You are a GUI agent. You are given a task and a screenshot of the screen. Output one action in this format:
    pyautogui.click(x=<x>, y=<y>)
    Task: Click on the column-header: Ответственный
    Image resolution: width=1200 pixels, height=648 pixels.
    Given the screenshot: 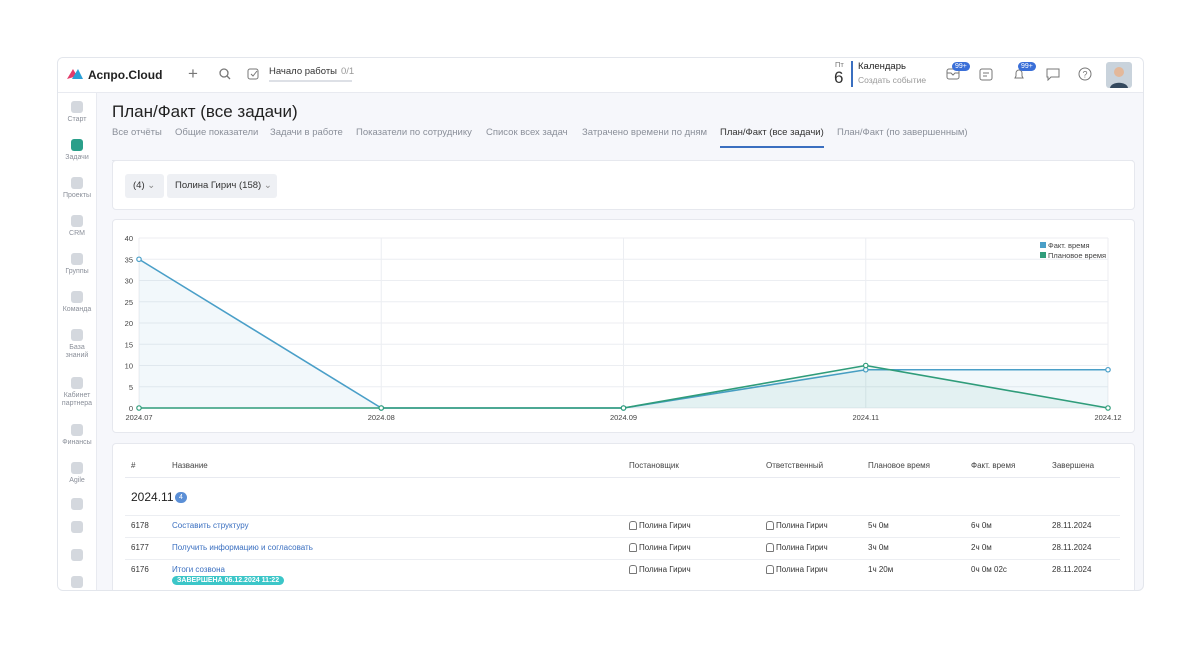 What is the action you would take?
    pyautogui.click(x=795, y=465)
    